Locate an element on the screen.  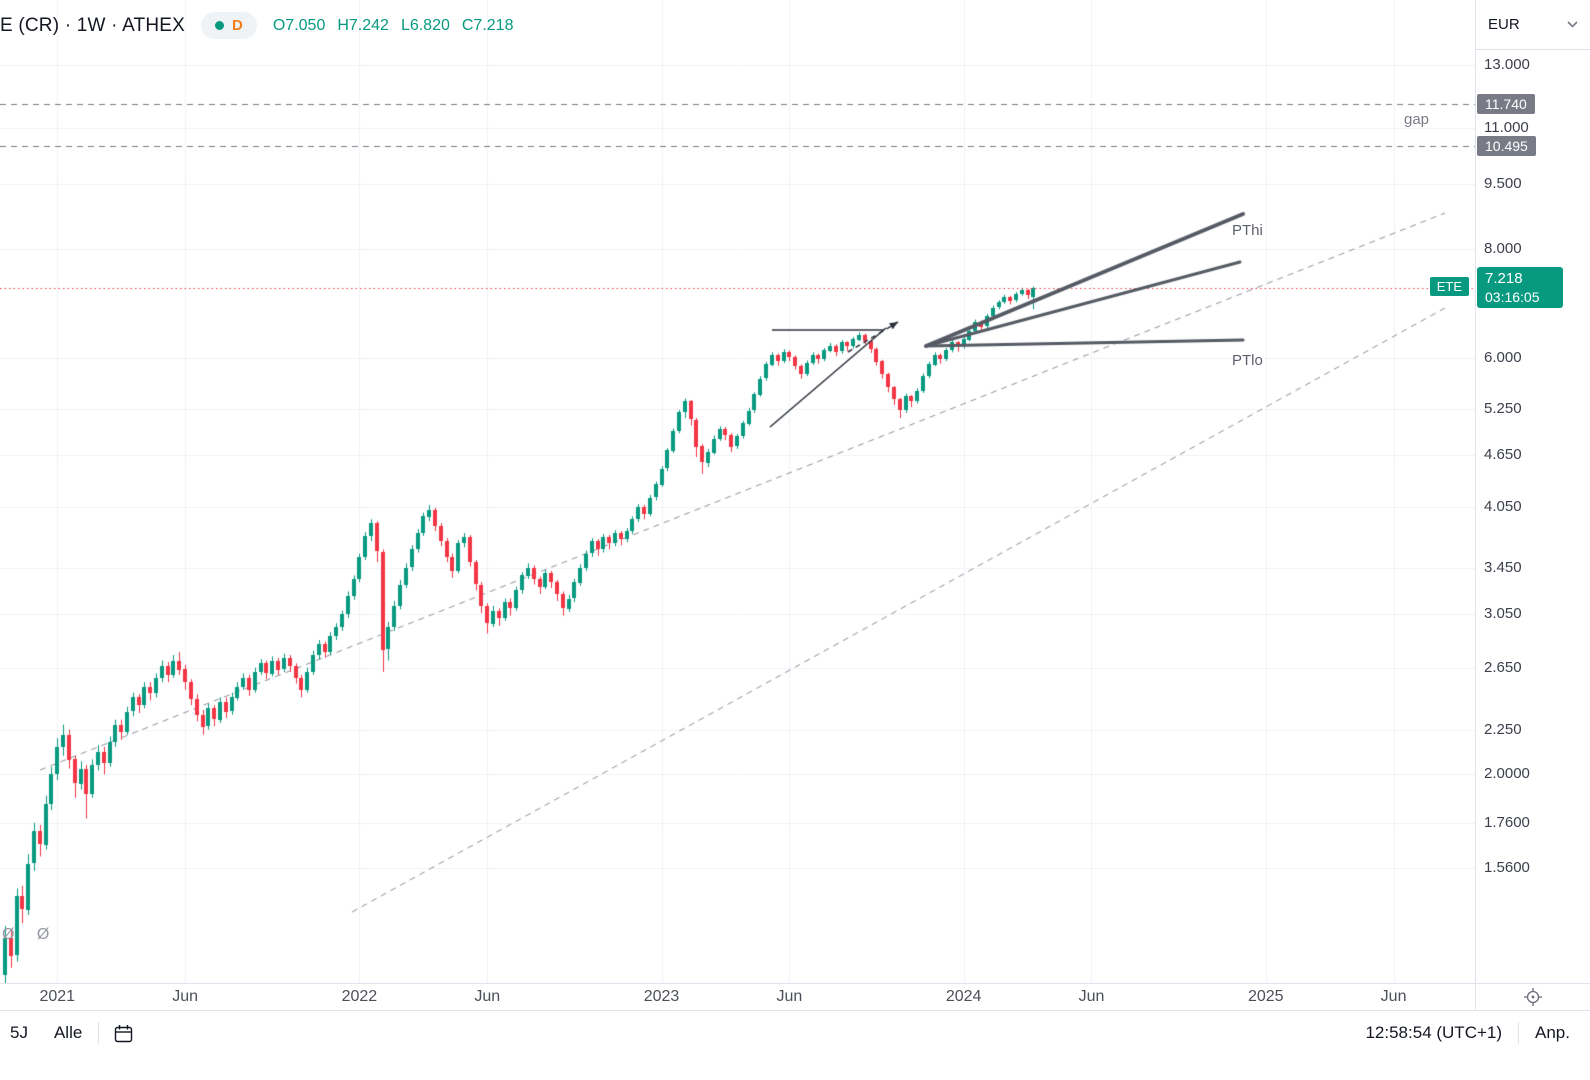
high-value: H7.242 is located at coordinates (363, 25).